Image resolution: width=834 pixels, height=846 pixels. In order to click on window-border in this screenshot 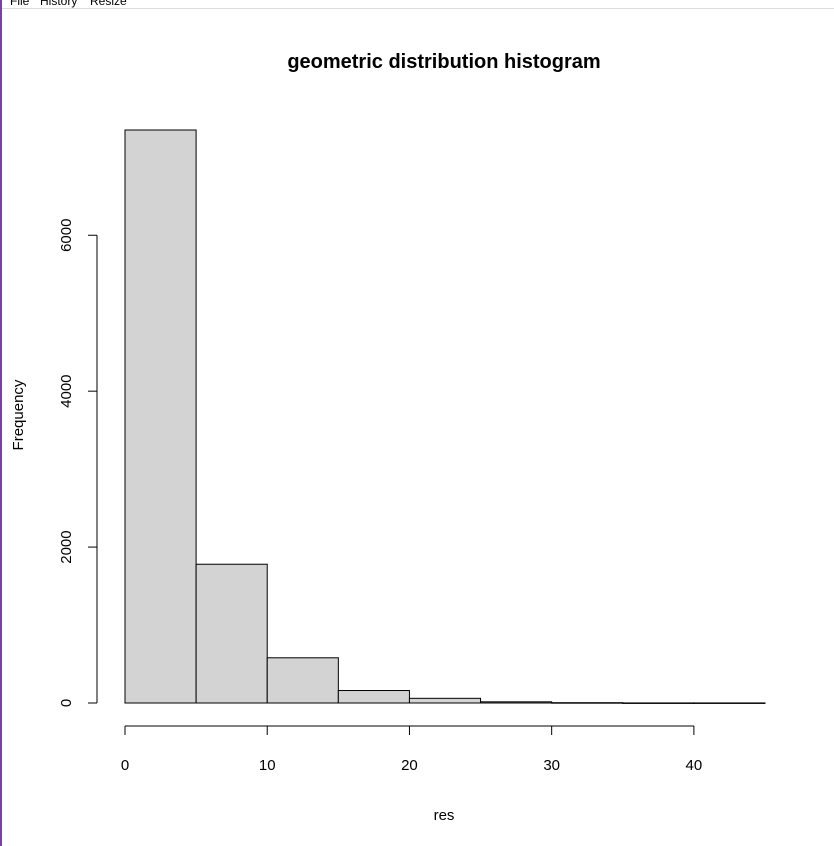, I will do `click(1, 423)`.